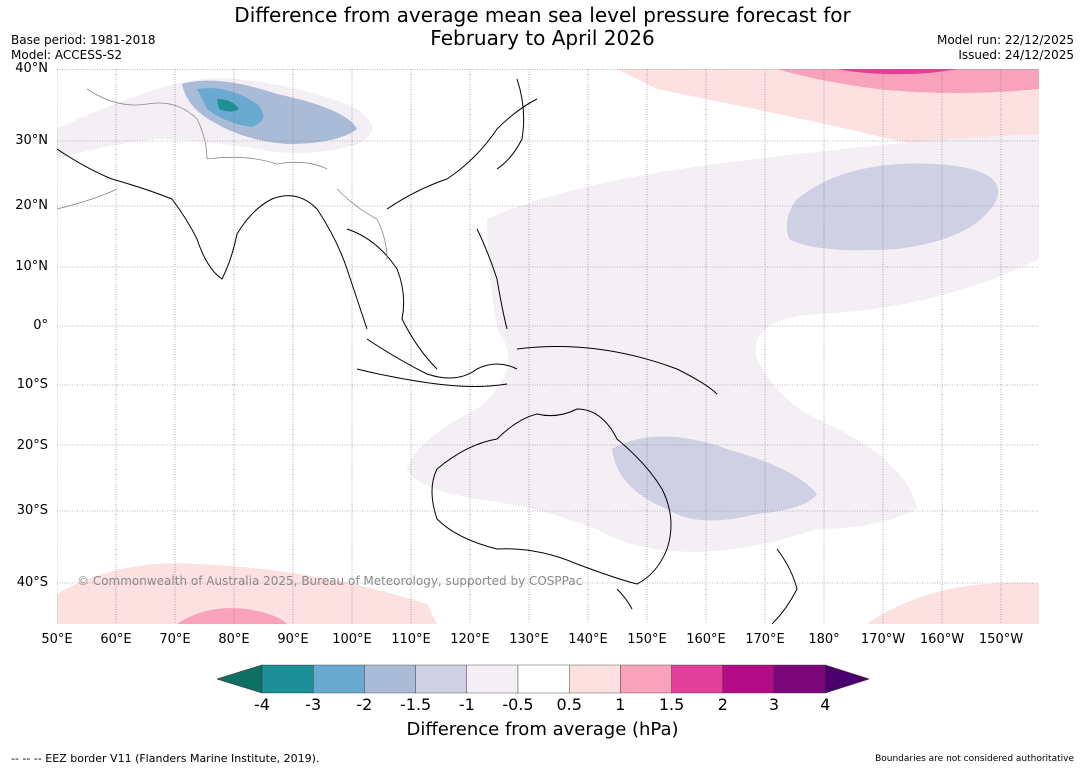  What do you see at coordinates (83, 40) in the screenshot?
I see `base-period: Base period: 1981-2018` at bounding box center [83, 40].